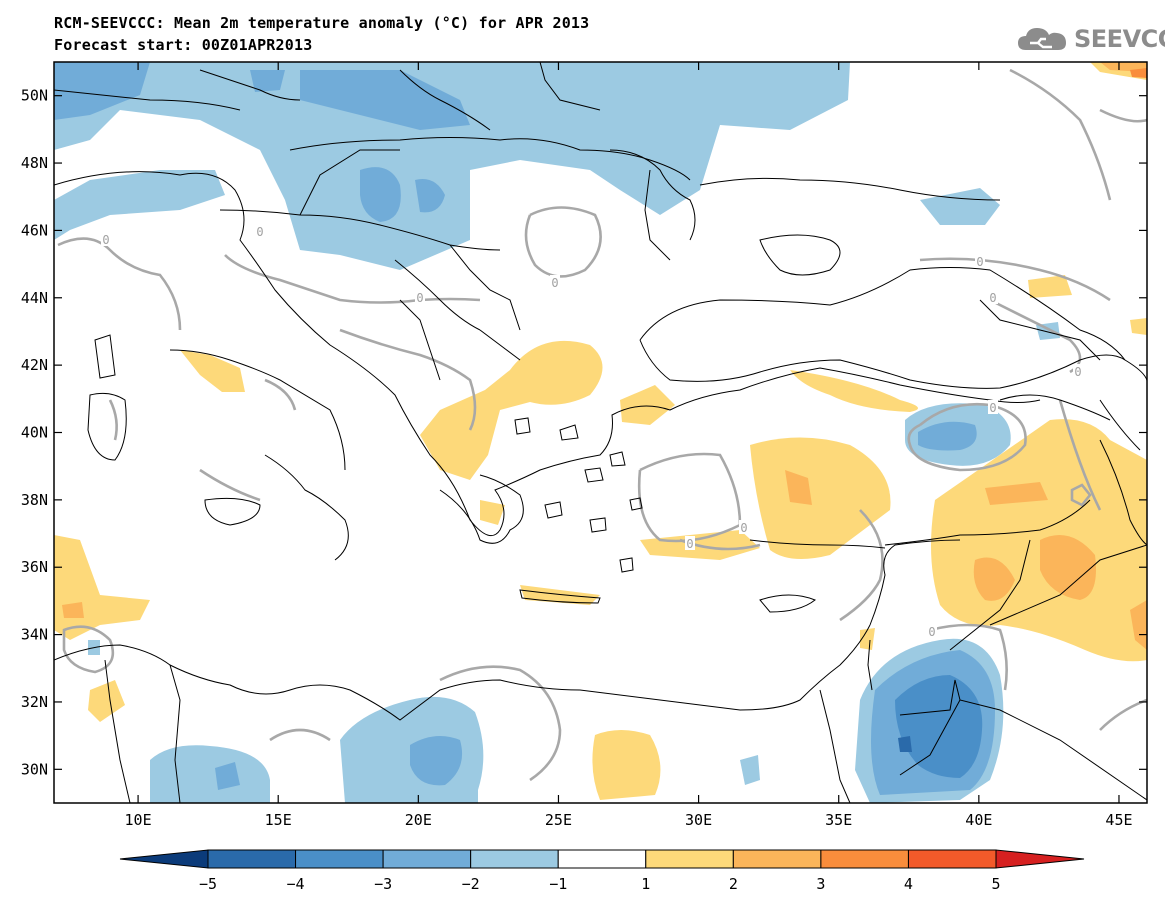 Image resolution: width=1165 pixels, height=907 pixels. I want to click on lon-tick-label: 45E, so click(1118, 820).